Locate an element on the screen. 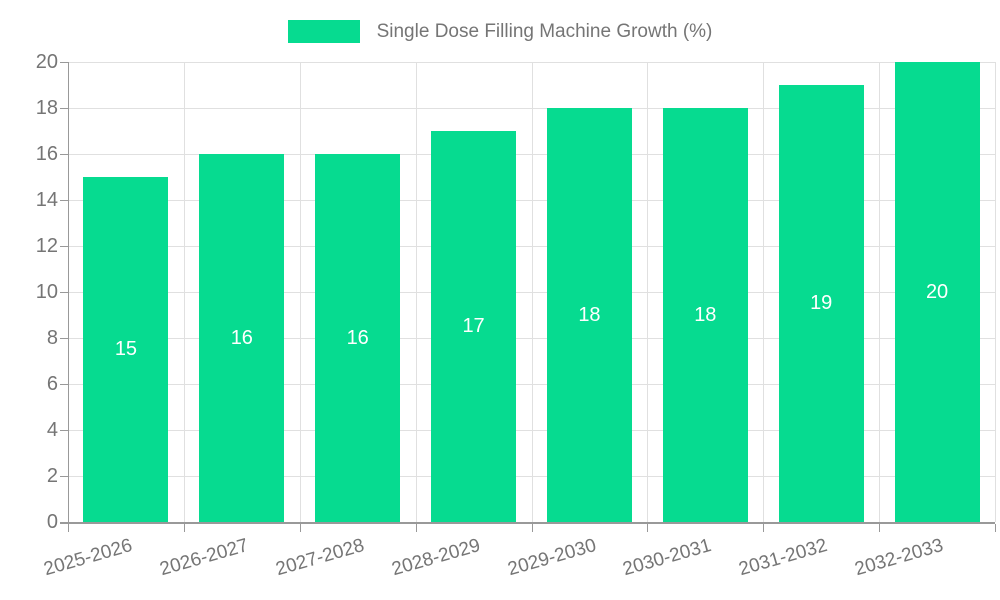 The image size is (1000, 600). bar: 19 is located at coordinates (821, 303).